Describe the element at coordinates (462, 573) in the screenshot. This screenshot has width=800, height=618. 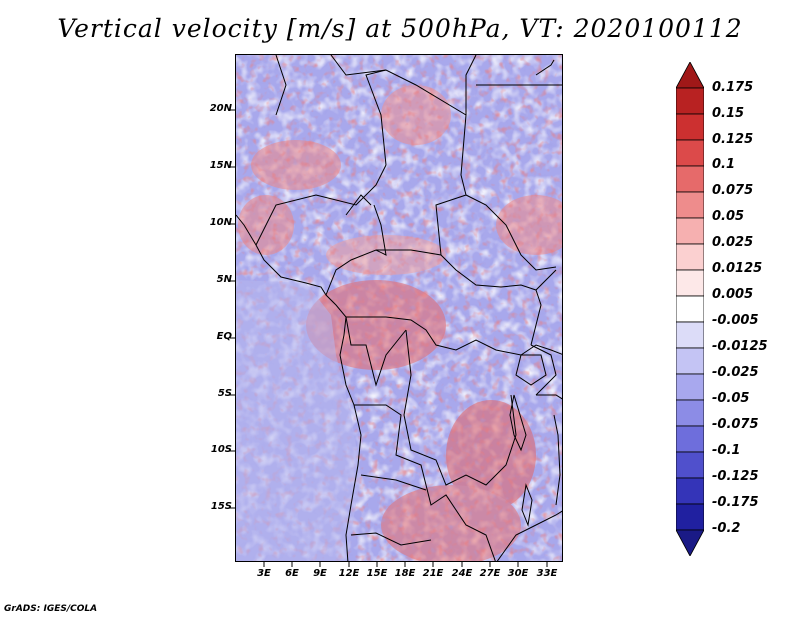
I see `lon-label-24e: 24E` at that location.